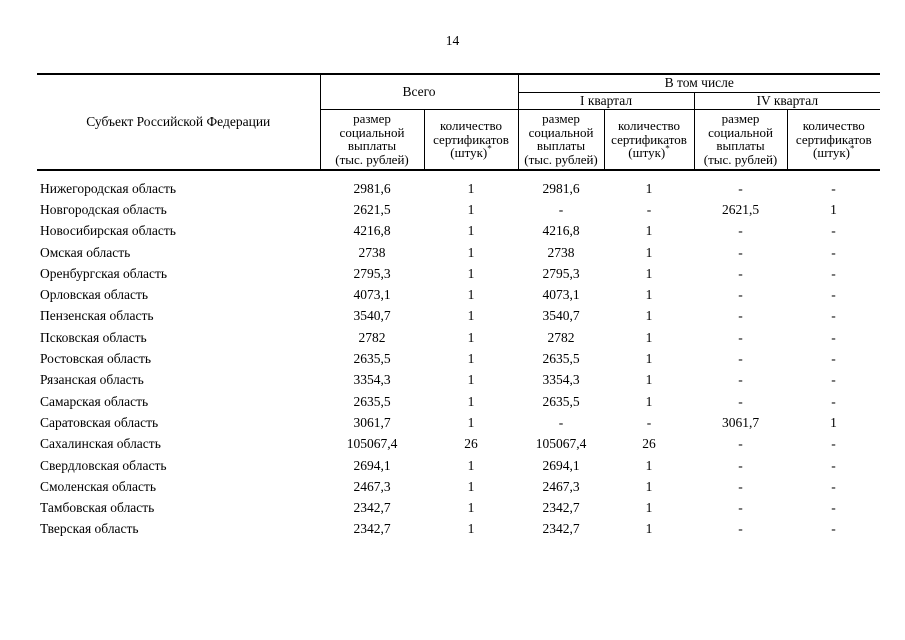 The image size is (905, 640). Describe the element at coordinates (561, 380) in the screenshot. I see `q1-amount-cell: 3354,3` at that location.